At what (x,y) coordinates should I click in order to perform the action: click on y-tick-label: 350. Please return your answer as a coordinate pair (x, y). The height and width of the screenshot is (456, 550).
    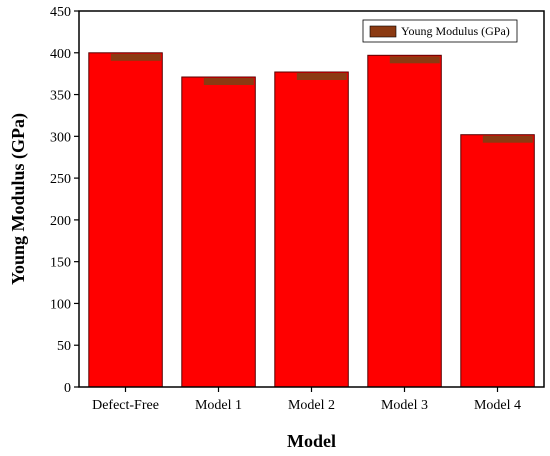
    Looking at the image, I should click on (60, 96).